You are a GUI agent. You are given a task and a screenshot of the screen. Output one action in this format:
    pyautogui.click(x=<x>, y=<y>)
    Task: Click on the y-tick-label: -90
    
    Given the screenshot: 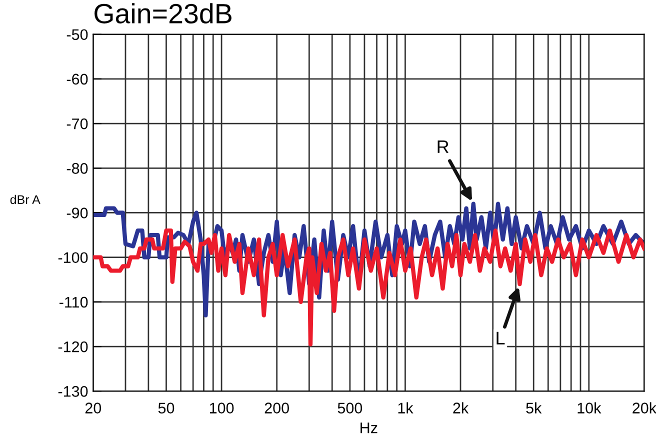 What is the action you would take?
    pyautogui.click(x=77, y=213)
    